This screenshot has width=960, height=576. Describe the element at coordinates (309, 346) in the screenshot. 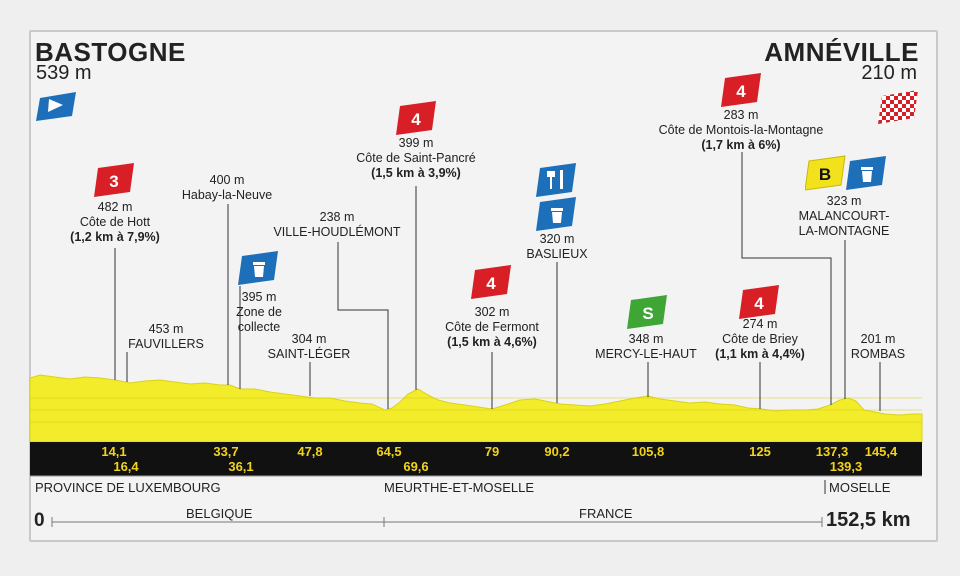

I see `town-label: 304 m SAINT-LÉGER` at that location.